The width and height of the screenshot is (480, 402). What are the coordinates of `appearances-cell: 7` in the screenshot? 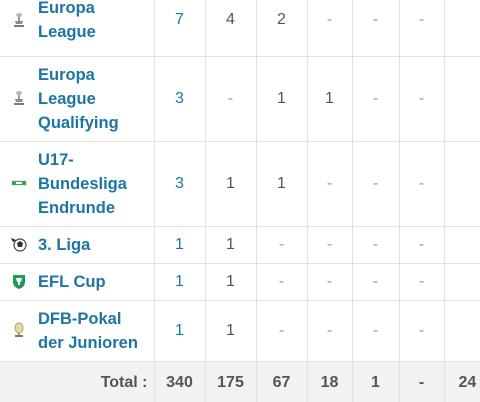 It's located at (180, 28).